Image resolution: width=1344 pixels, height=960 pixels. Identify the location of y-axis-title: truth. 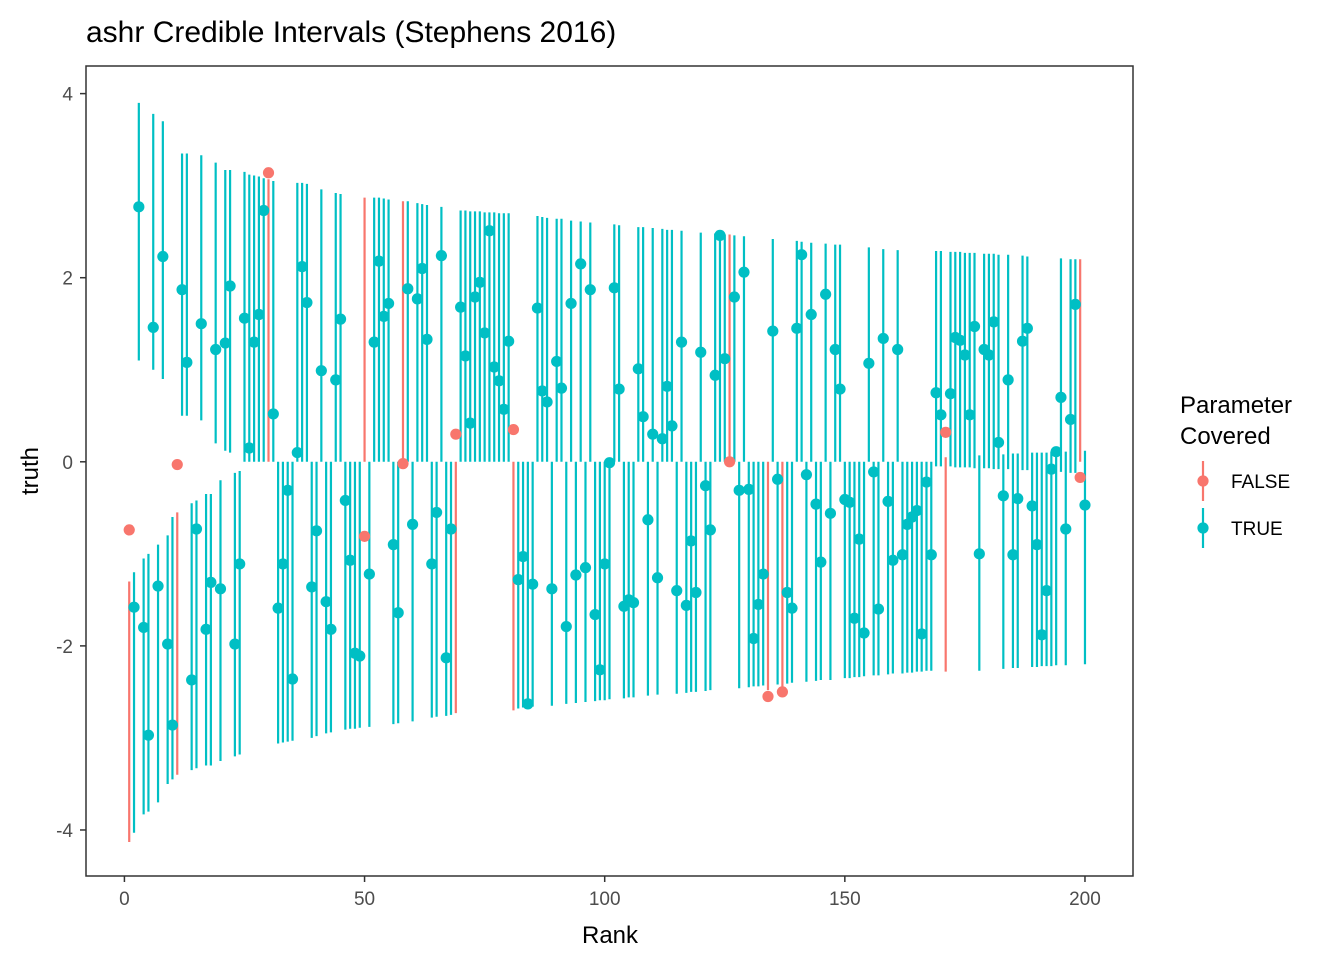
(30, 471).